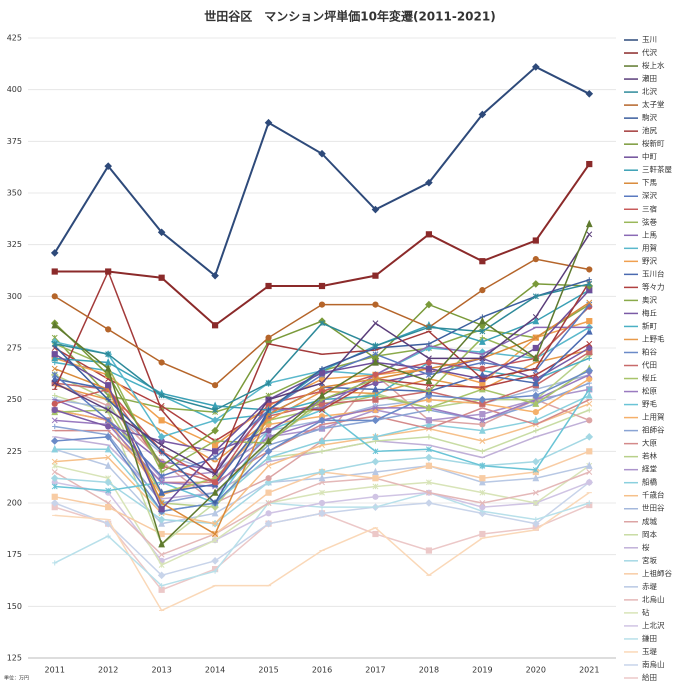 The width and height of the screenshot is (700, 700). What do you see at coordinates (16, 678) in the screenshot?
I see `unit-note: 単位：万円` at bounding box center [16, 678].